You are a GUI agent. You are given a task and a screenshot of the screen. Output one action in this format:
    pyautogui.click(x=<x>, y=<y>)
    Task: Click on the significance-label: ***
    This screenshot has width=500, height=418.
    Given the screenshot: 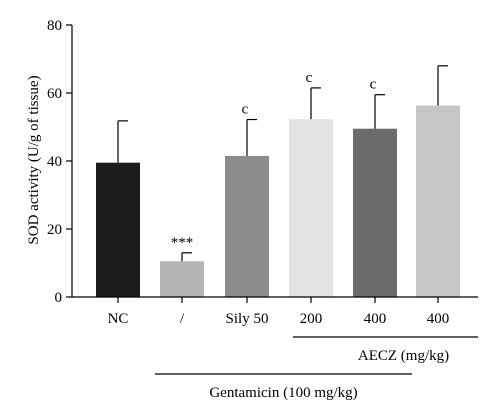 What is the action you would take?
    pyautogui.click(x=182, y=243)
    